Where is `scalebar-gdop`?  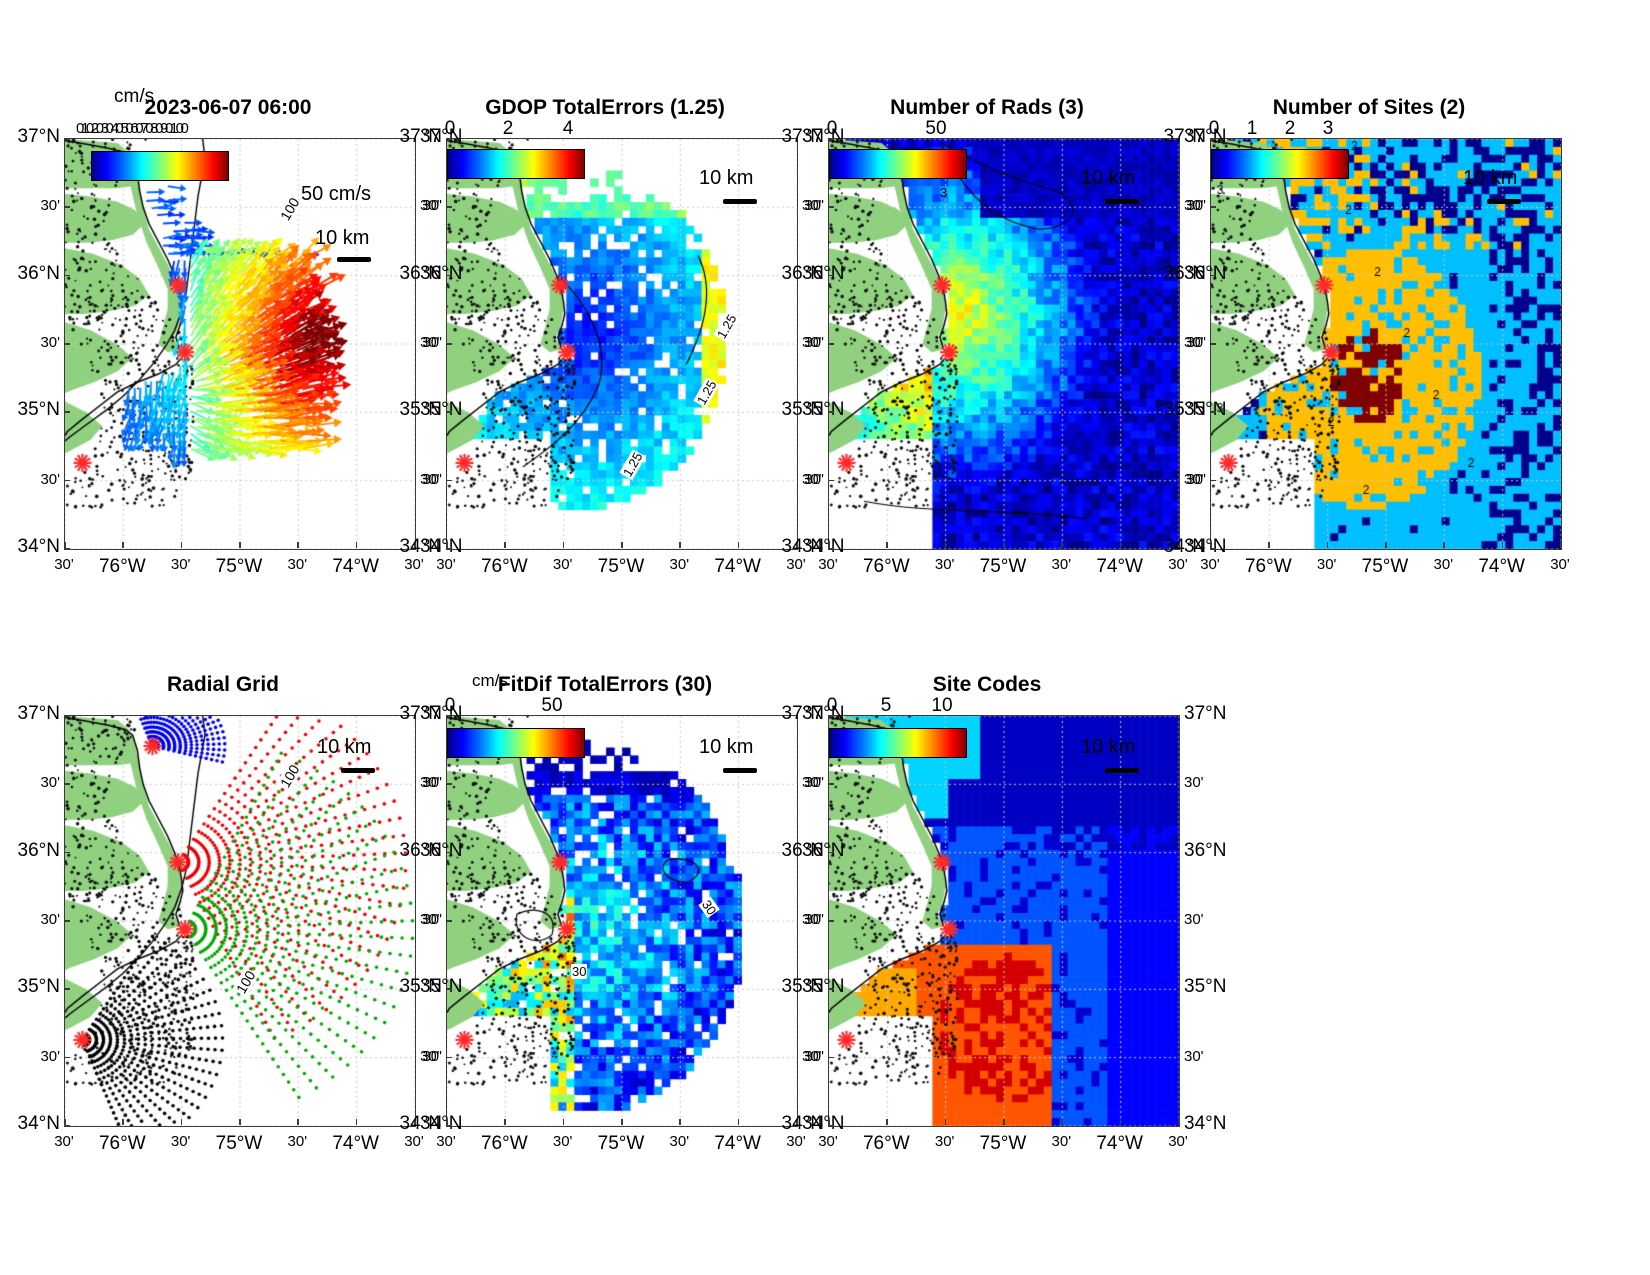
scalebar-gdop is located at coordinates (740, 201).